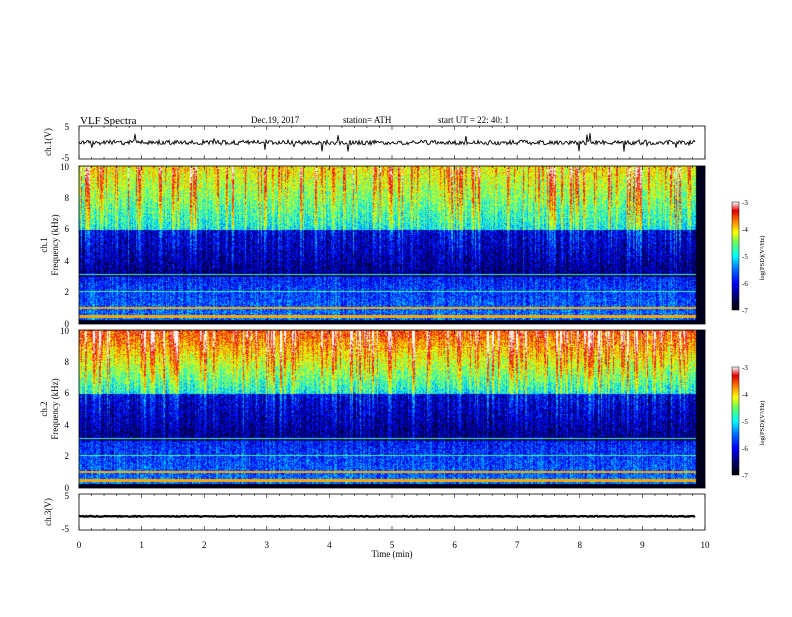 The image size is (792, 617). What do you see at coordinates (454, 545) in the screenshot?
I see `time-tick-label: 6` at bounding box center [454, 545].